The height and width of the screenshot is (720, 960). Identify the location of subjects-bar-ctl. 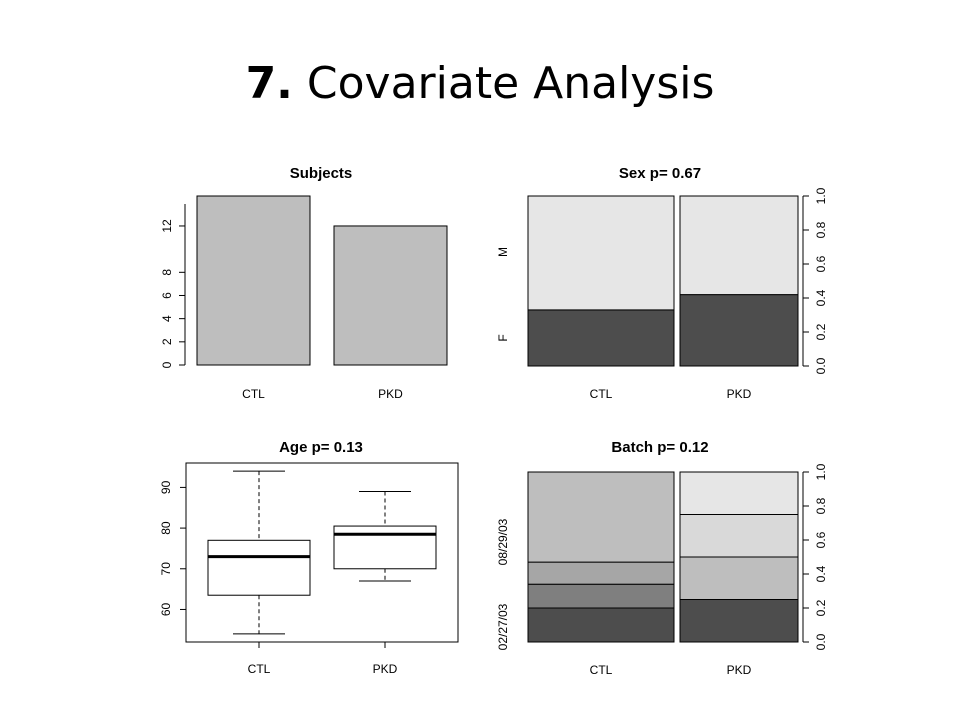
(253, 280).